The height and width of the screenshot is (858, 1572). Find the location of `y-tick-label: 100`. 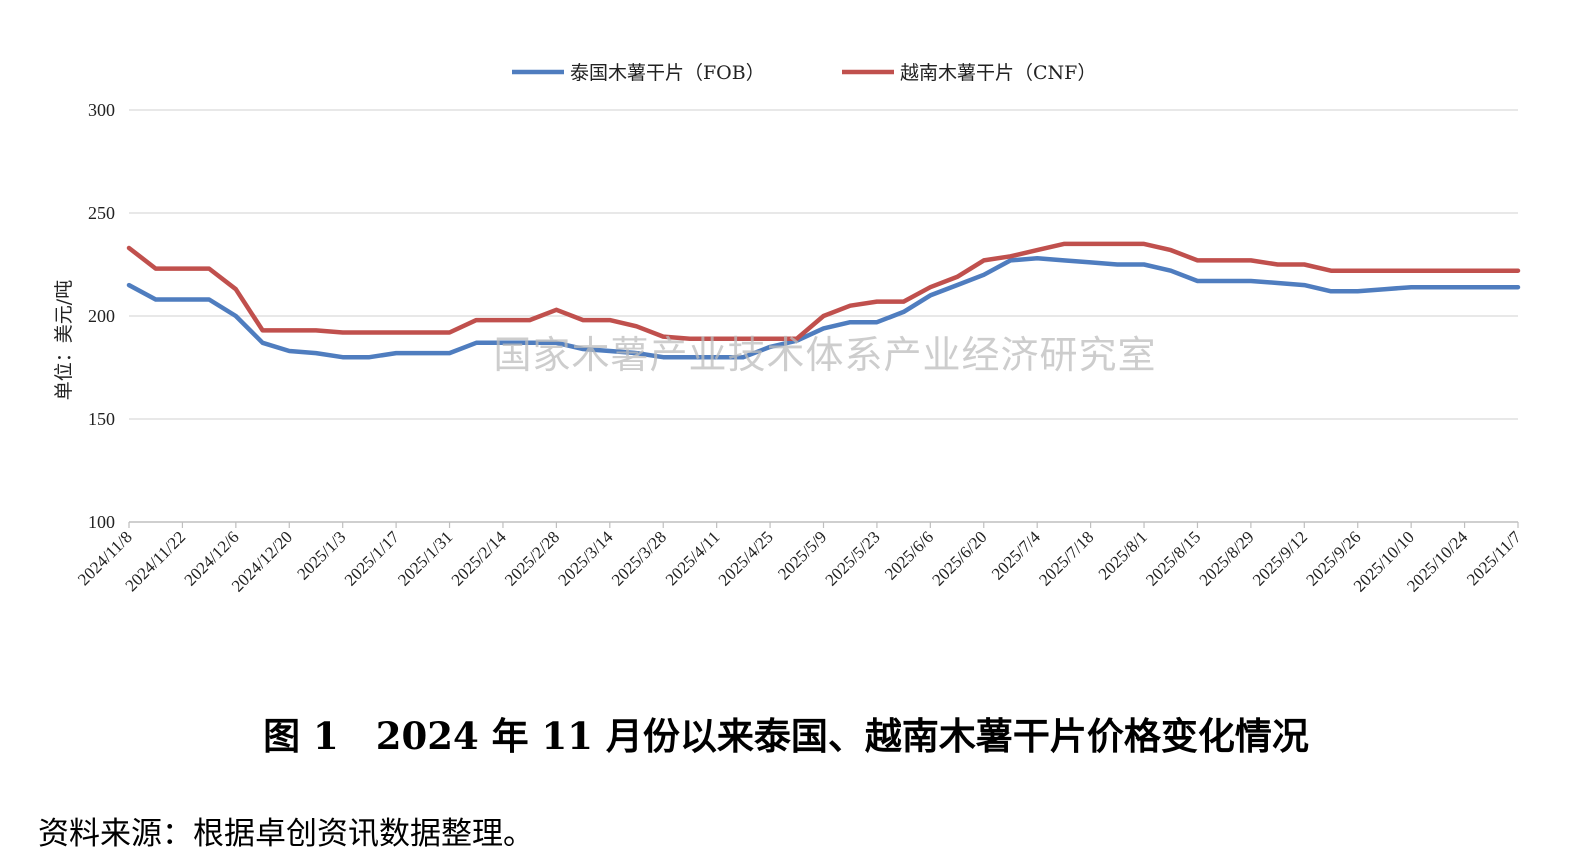

y-tick-label: 100 is located at coordinates (101, 522).